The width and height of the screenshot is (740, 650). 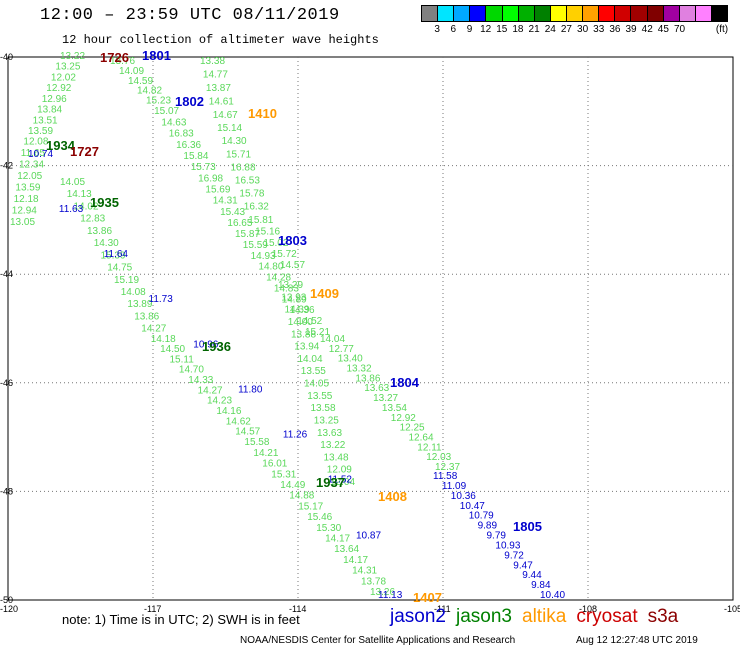 I want to click on legend-label: 18, so click(x=518, y=29).